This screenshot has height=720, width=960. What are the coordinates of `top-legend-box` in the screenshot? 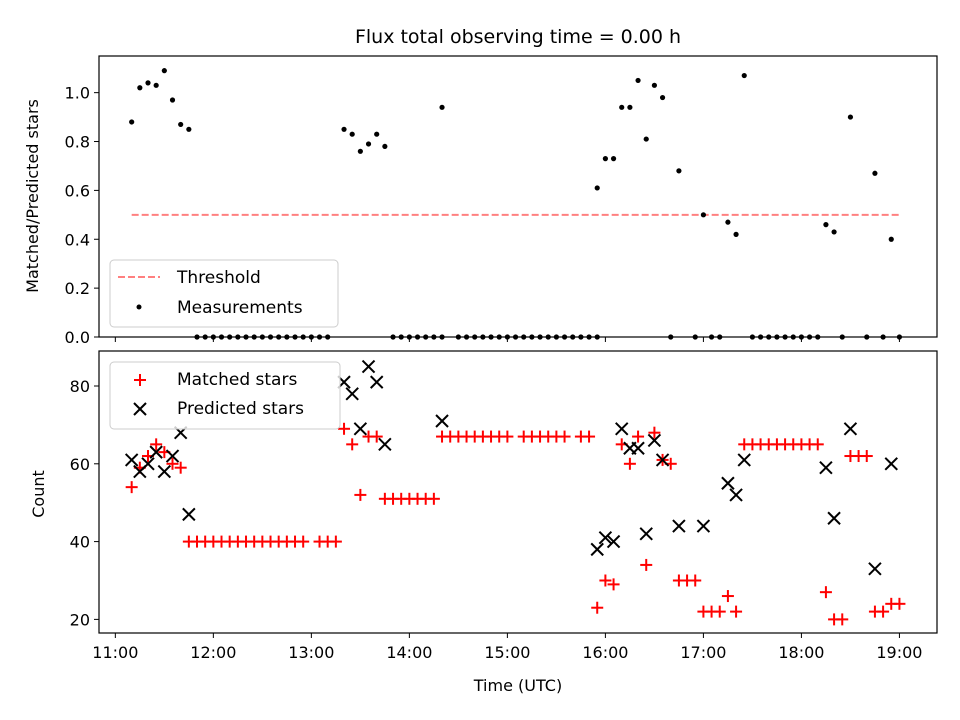 It's located at (224, 293).